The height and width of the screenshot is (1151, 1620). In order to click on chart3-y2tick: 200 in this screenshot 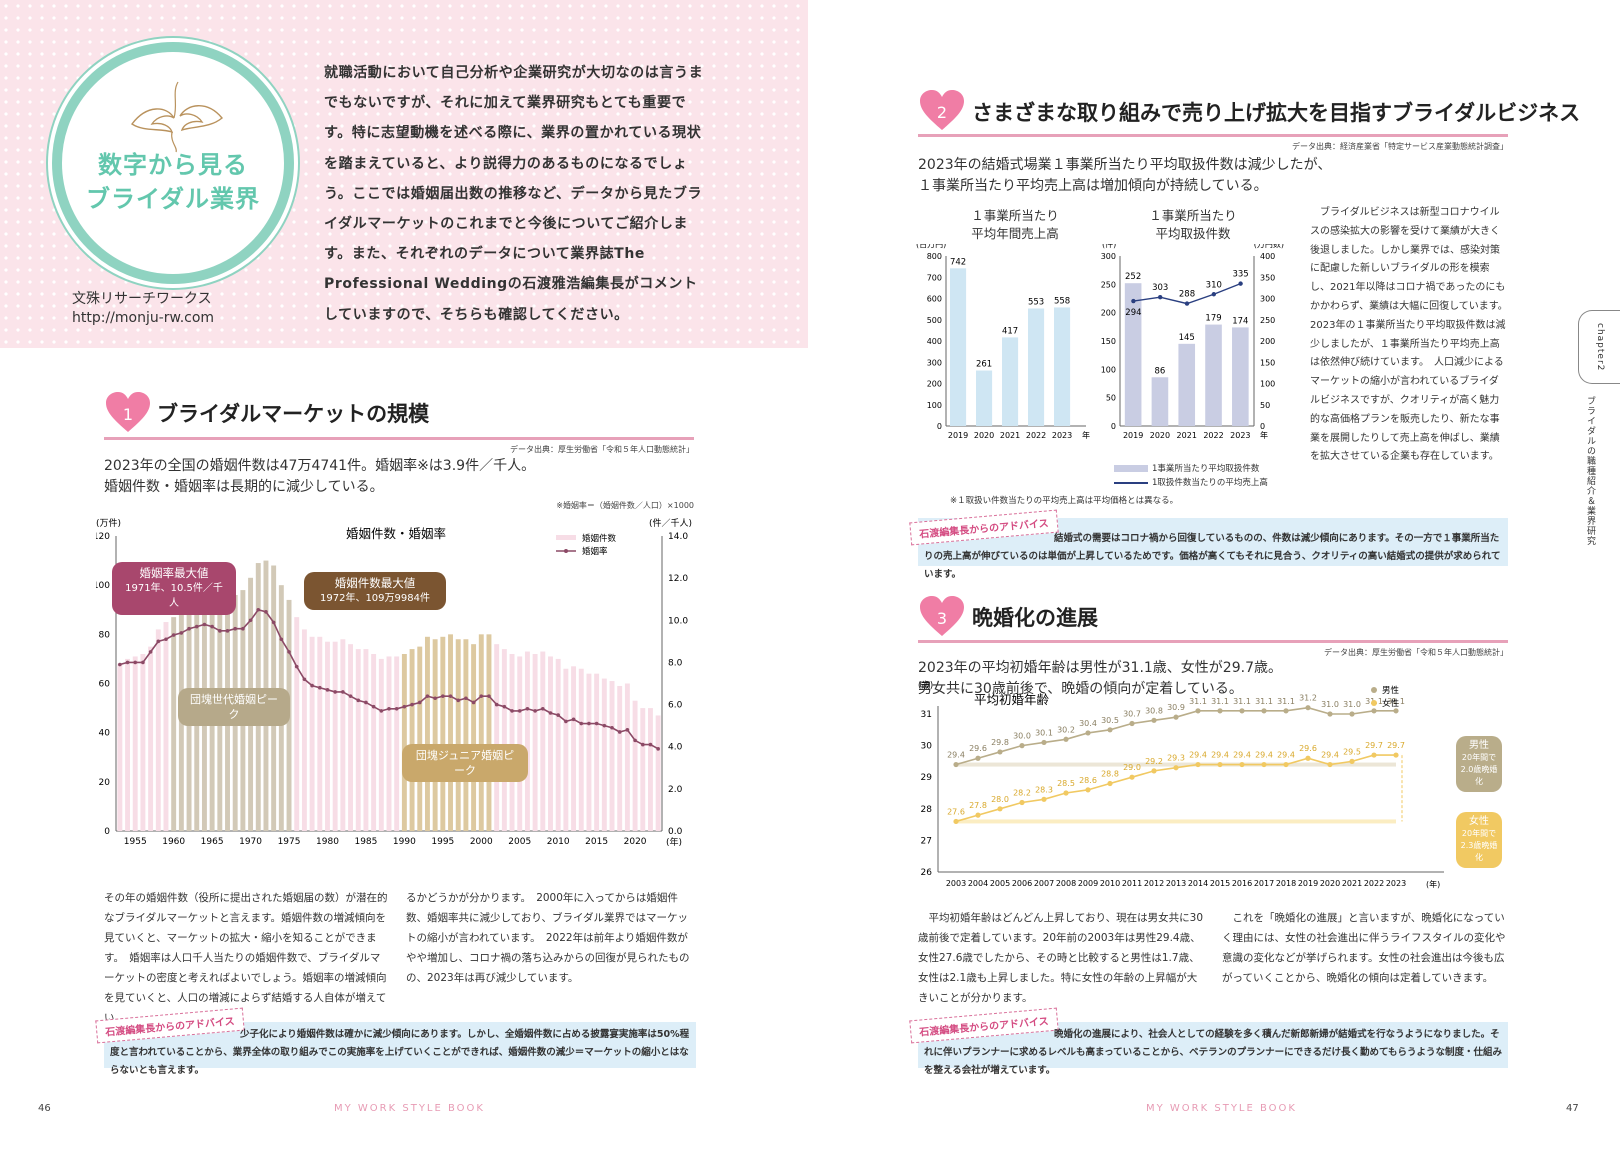, I will do `click(1267, 341)`.